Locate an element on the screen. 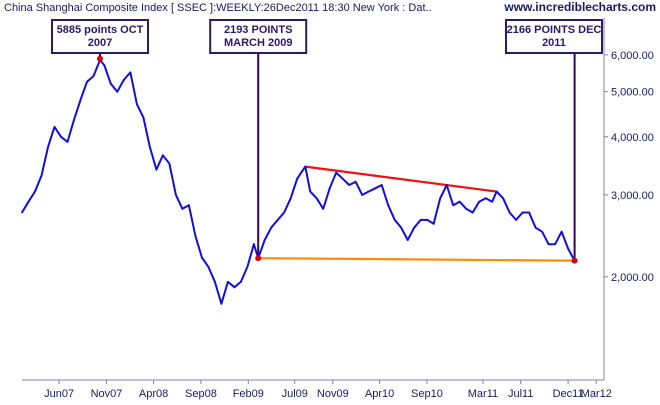 This screenshot has height=405, width=660. x-tick-label: Mar11 is located at coordinates (483, 394).